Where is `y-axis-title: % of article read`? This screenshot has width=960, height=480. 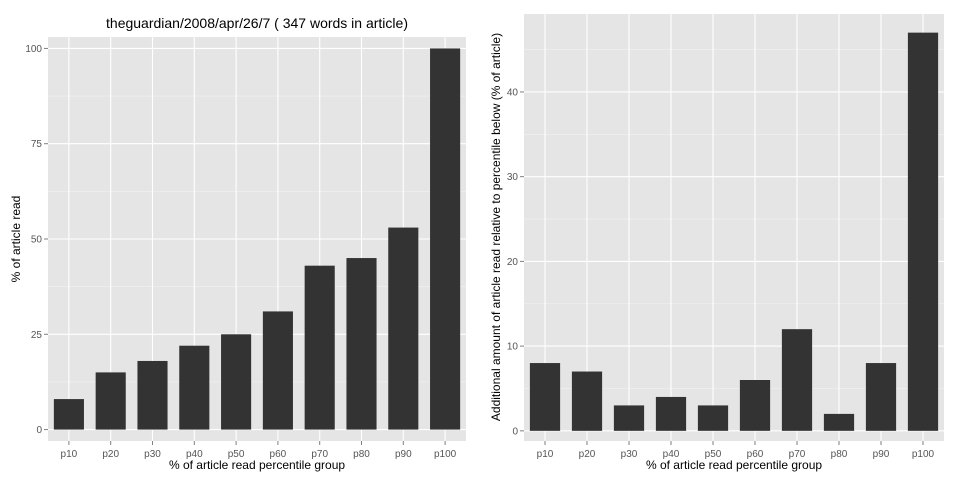 y-axis-title: % of article read is located at coordinates (16, 239).